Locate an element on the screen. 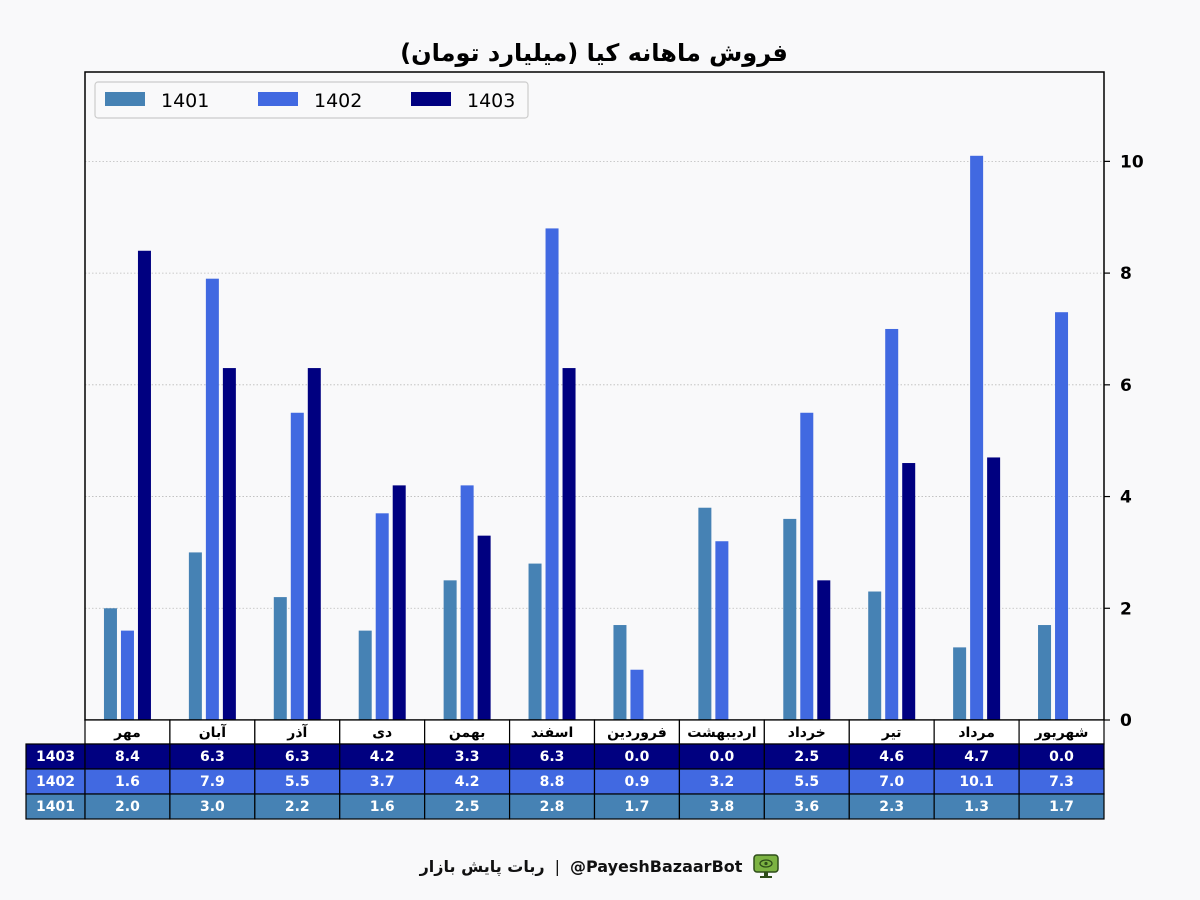 Image resolution: width=1200 pixels, height=900 pixels. table-value: 2.2 is located at coordinates (297, 807).